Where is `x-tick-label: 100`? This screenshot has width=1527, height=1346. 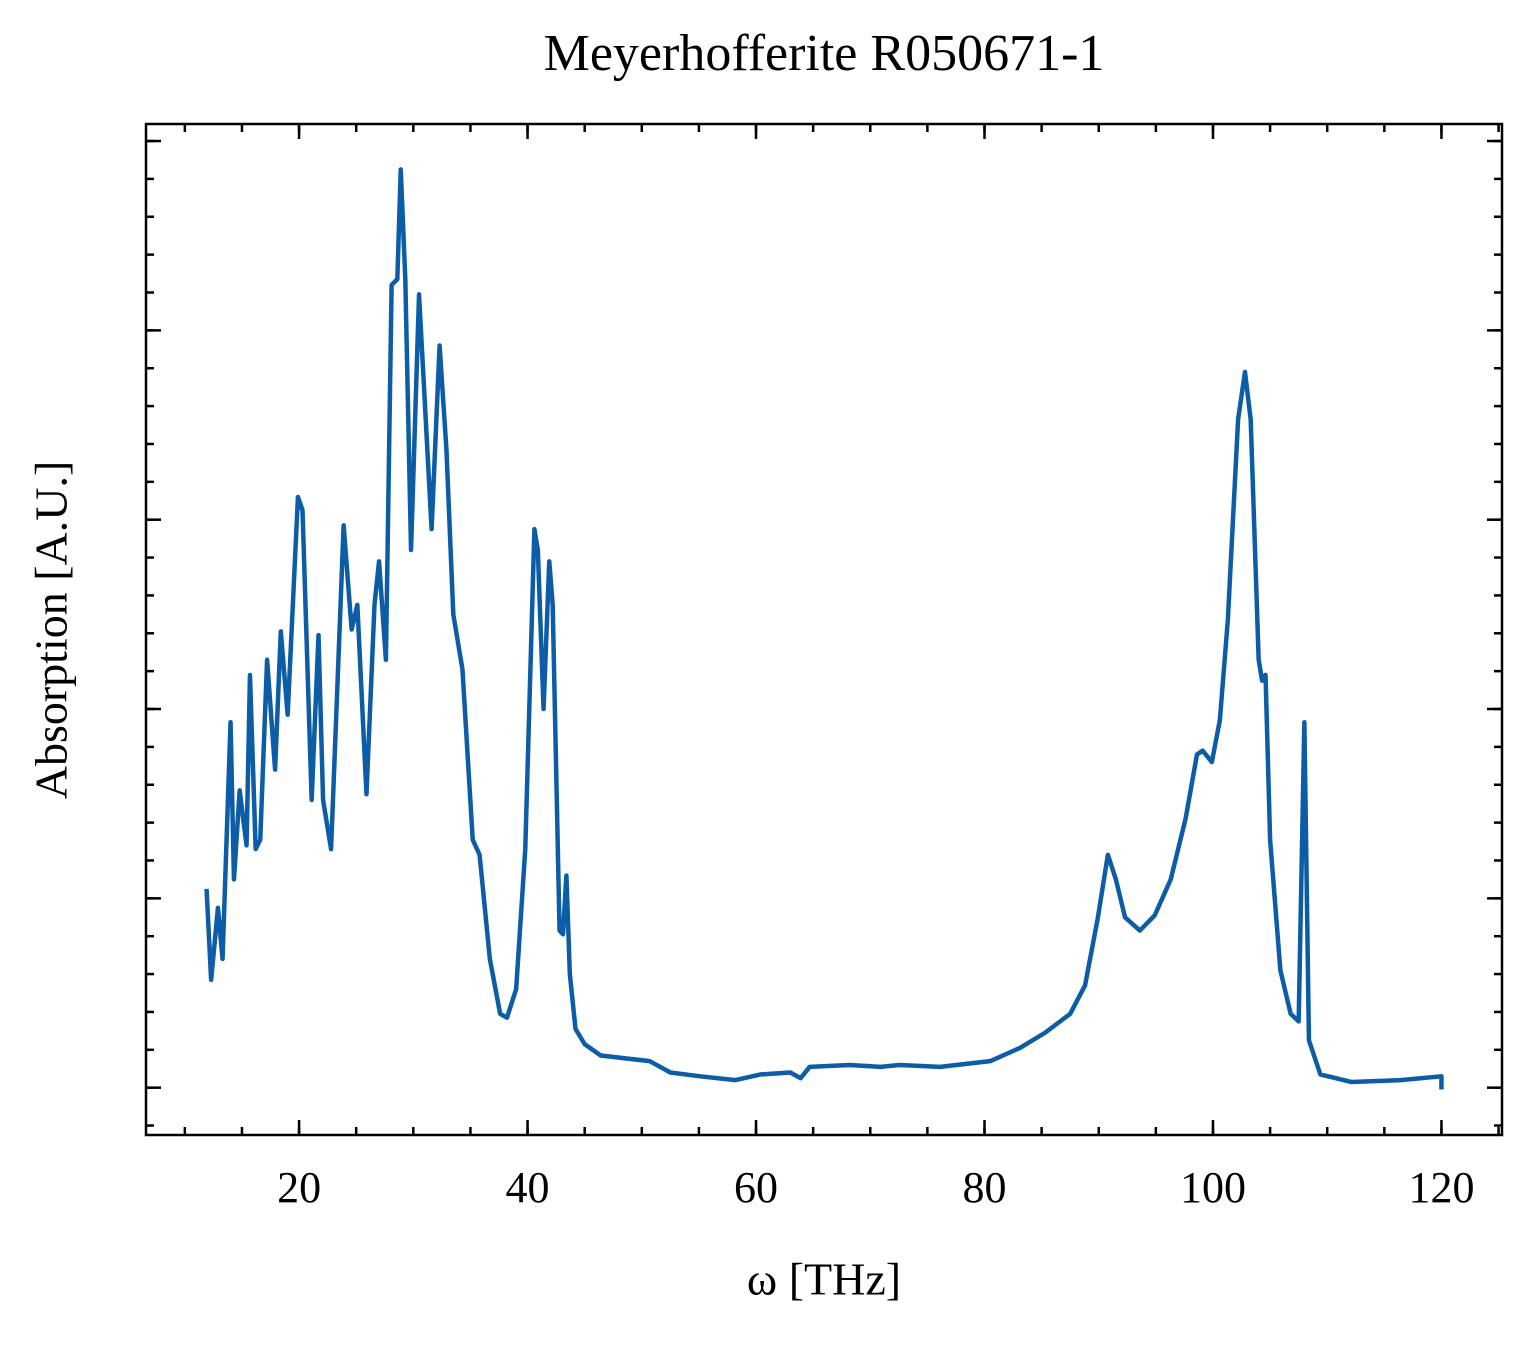
x-tick-label: 100 is located at coordinates (1213, 1187).